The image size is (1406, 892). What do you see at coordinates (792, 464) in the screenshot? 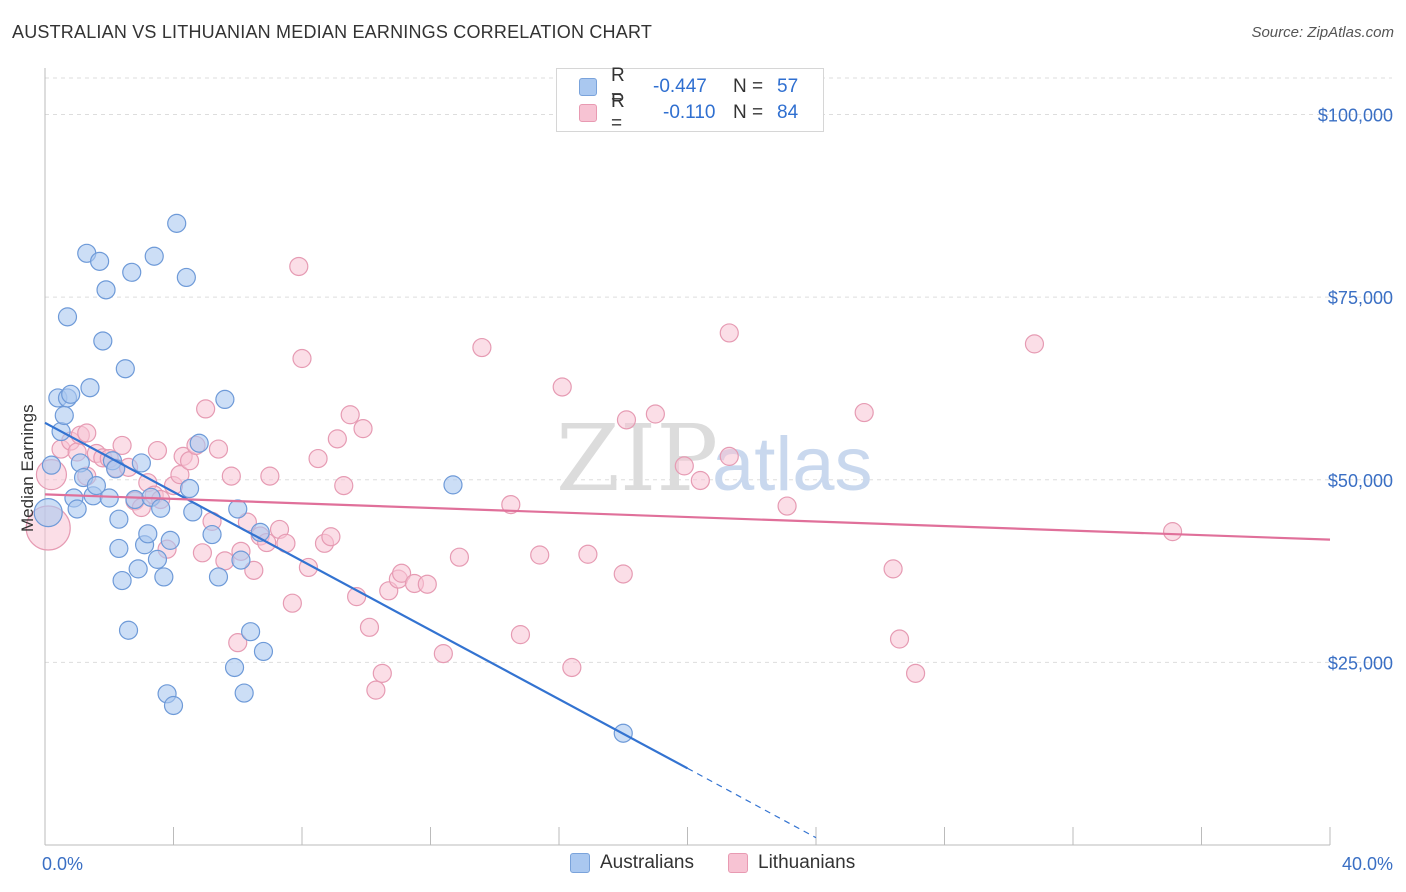
I see `watermark-atlas: atlas` at bounding box center [792, 464].